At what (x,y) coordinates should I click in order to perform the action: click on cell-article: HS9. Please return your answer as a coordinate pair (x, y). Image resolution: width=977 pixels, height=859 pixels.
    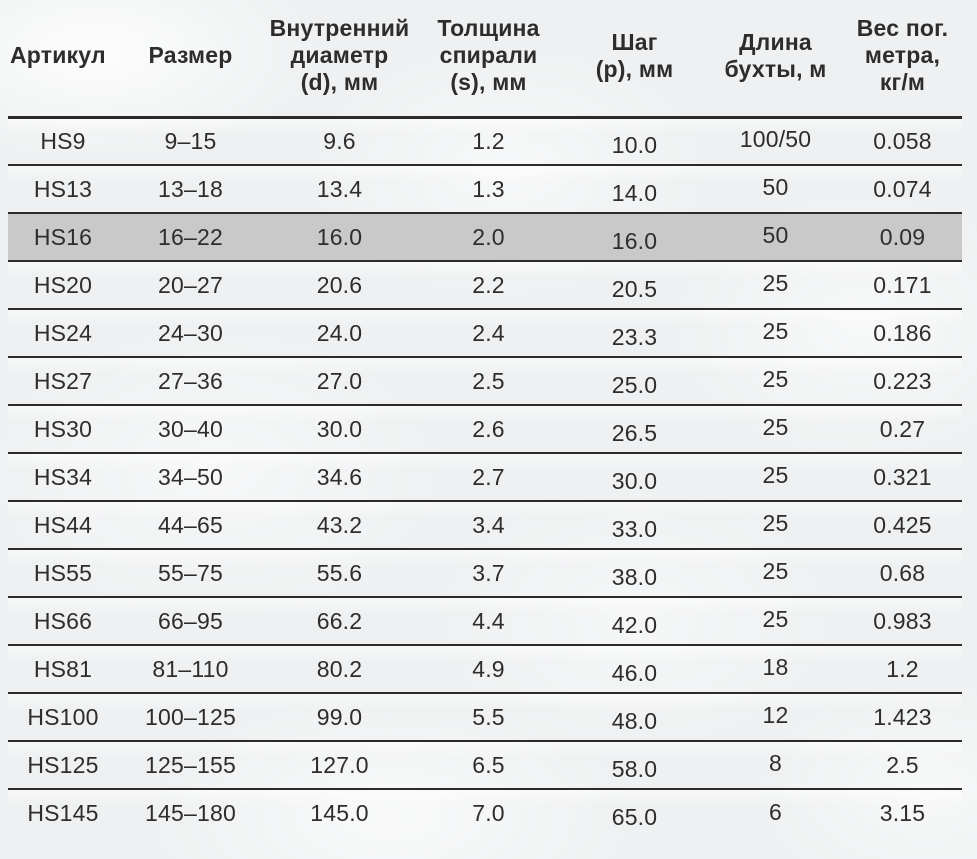
    Looking at the image, I should click on (63, 141).